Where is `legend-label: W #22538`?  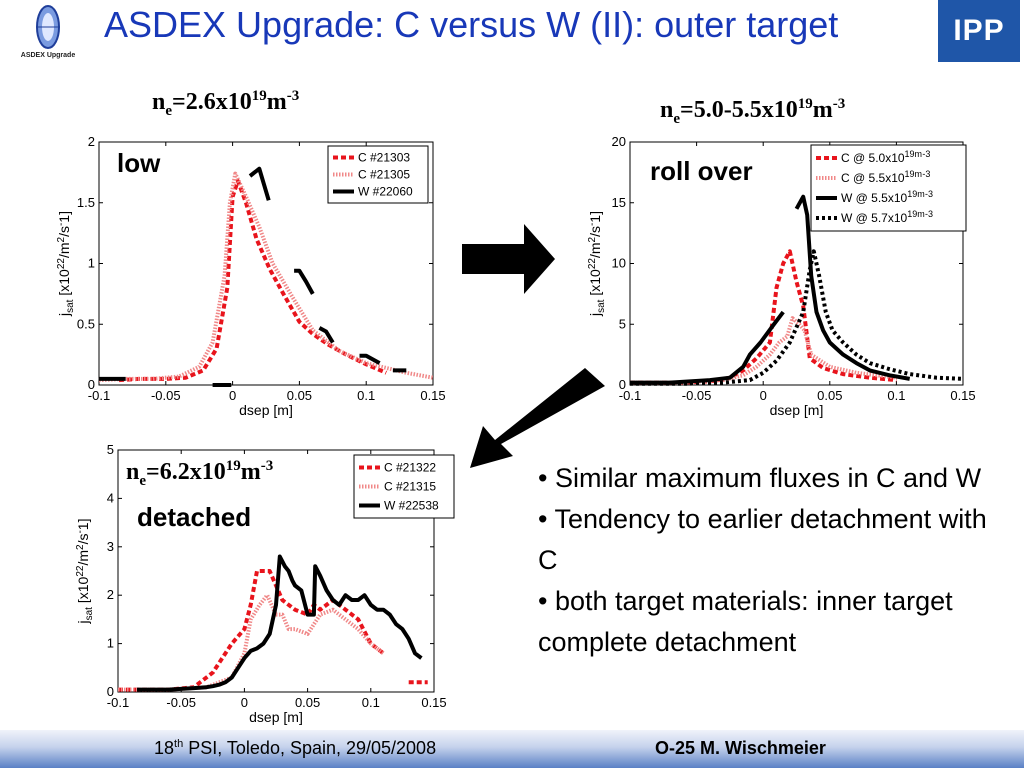
legend-label: W #22538 is located at coordinates (411, 506).